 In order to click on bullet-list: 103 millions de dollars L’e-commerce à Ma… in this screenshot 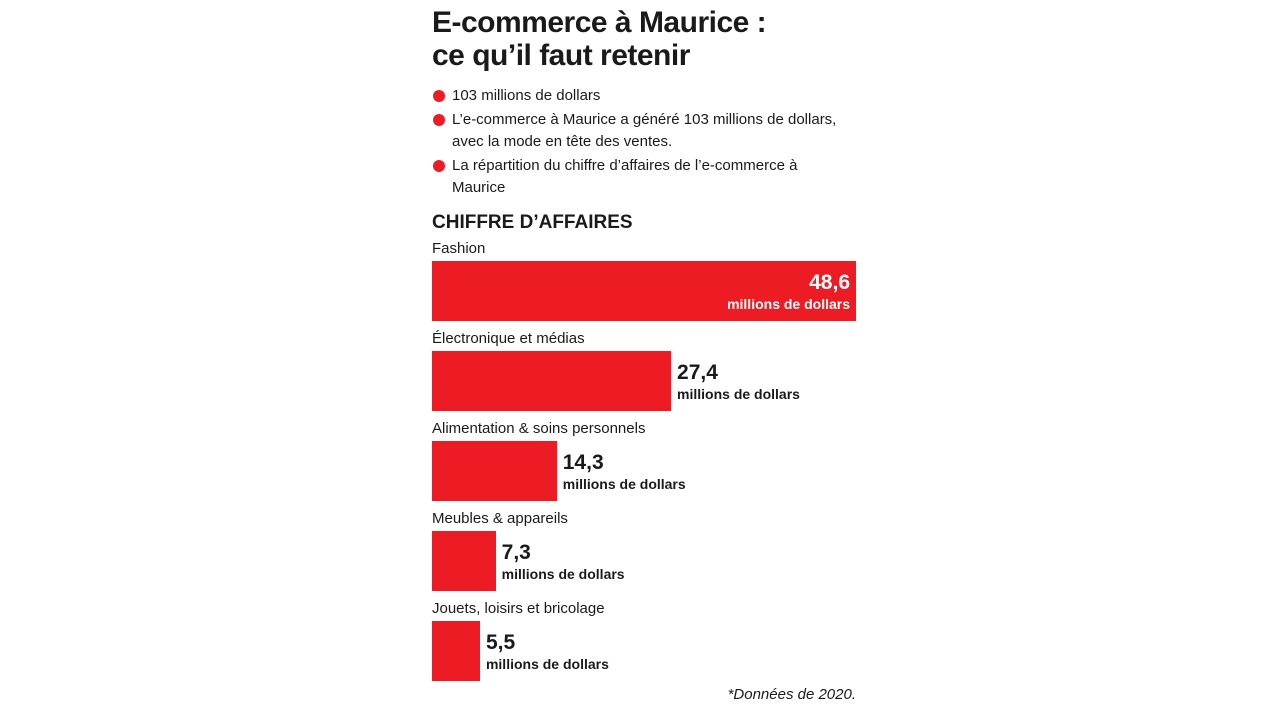, I will do `click(642, 143)`.